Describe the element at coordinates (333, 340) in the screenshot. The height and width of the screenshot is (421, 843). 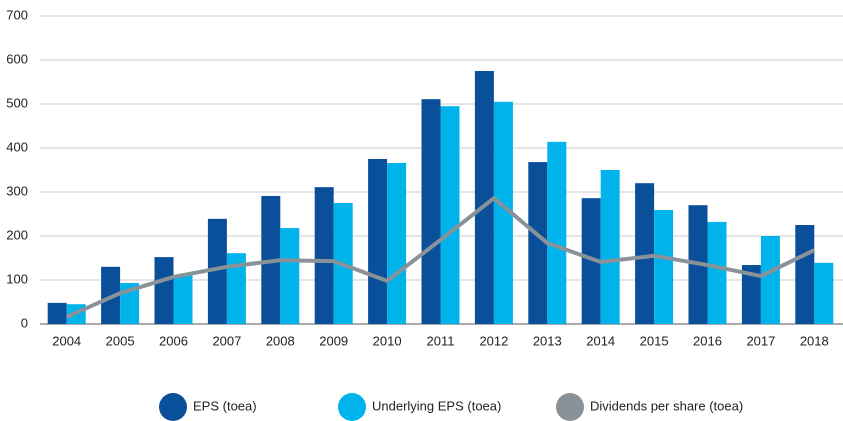
I see `x-tick-label: 2009` at that location.